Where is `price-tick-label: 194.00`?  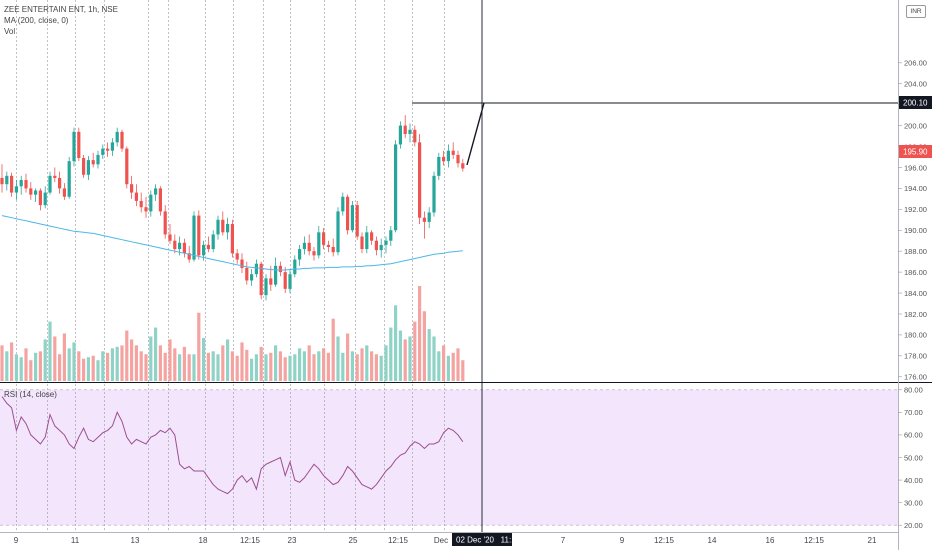 price-tick-label: 194.00 is located at coordinates (915, 188).